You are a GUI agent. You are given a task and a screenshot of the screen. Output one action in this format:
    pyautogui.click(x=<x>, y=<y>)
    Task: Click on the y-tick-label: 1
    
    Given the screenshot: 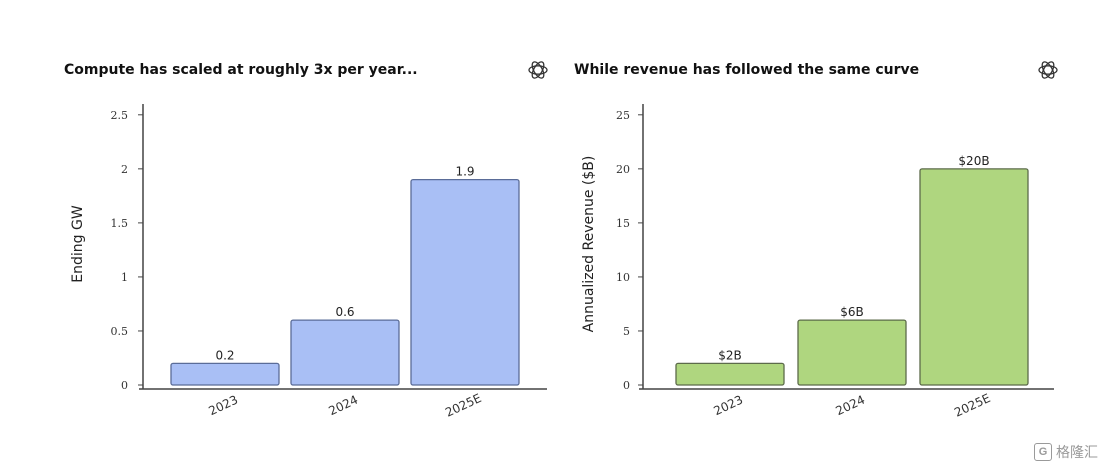 What is the action you would take?
    pyautogui.click(x=124, y=277)
    